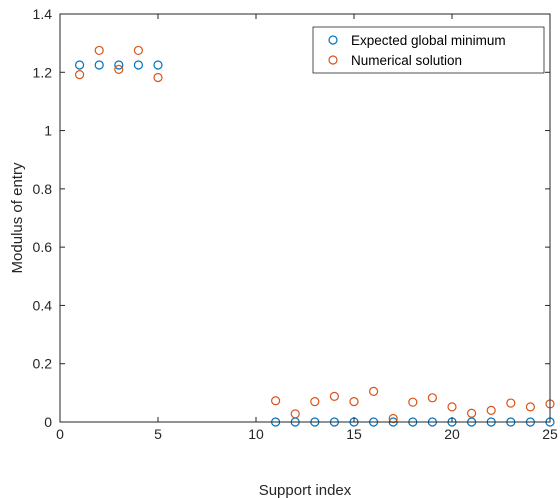 This screenshot has height=498, width=560. Describe the element at coordinates (452, 434) in the screenshot. I see `x-tick-label: 20` at that location.